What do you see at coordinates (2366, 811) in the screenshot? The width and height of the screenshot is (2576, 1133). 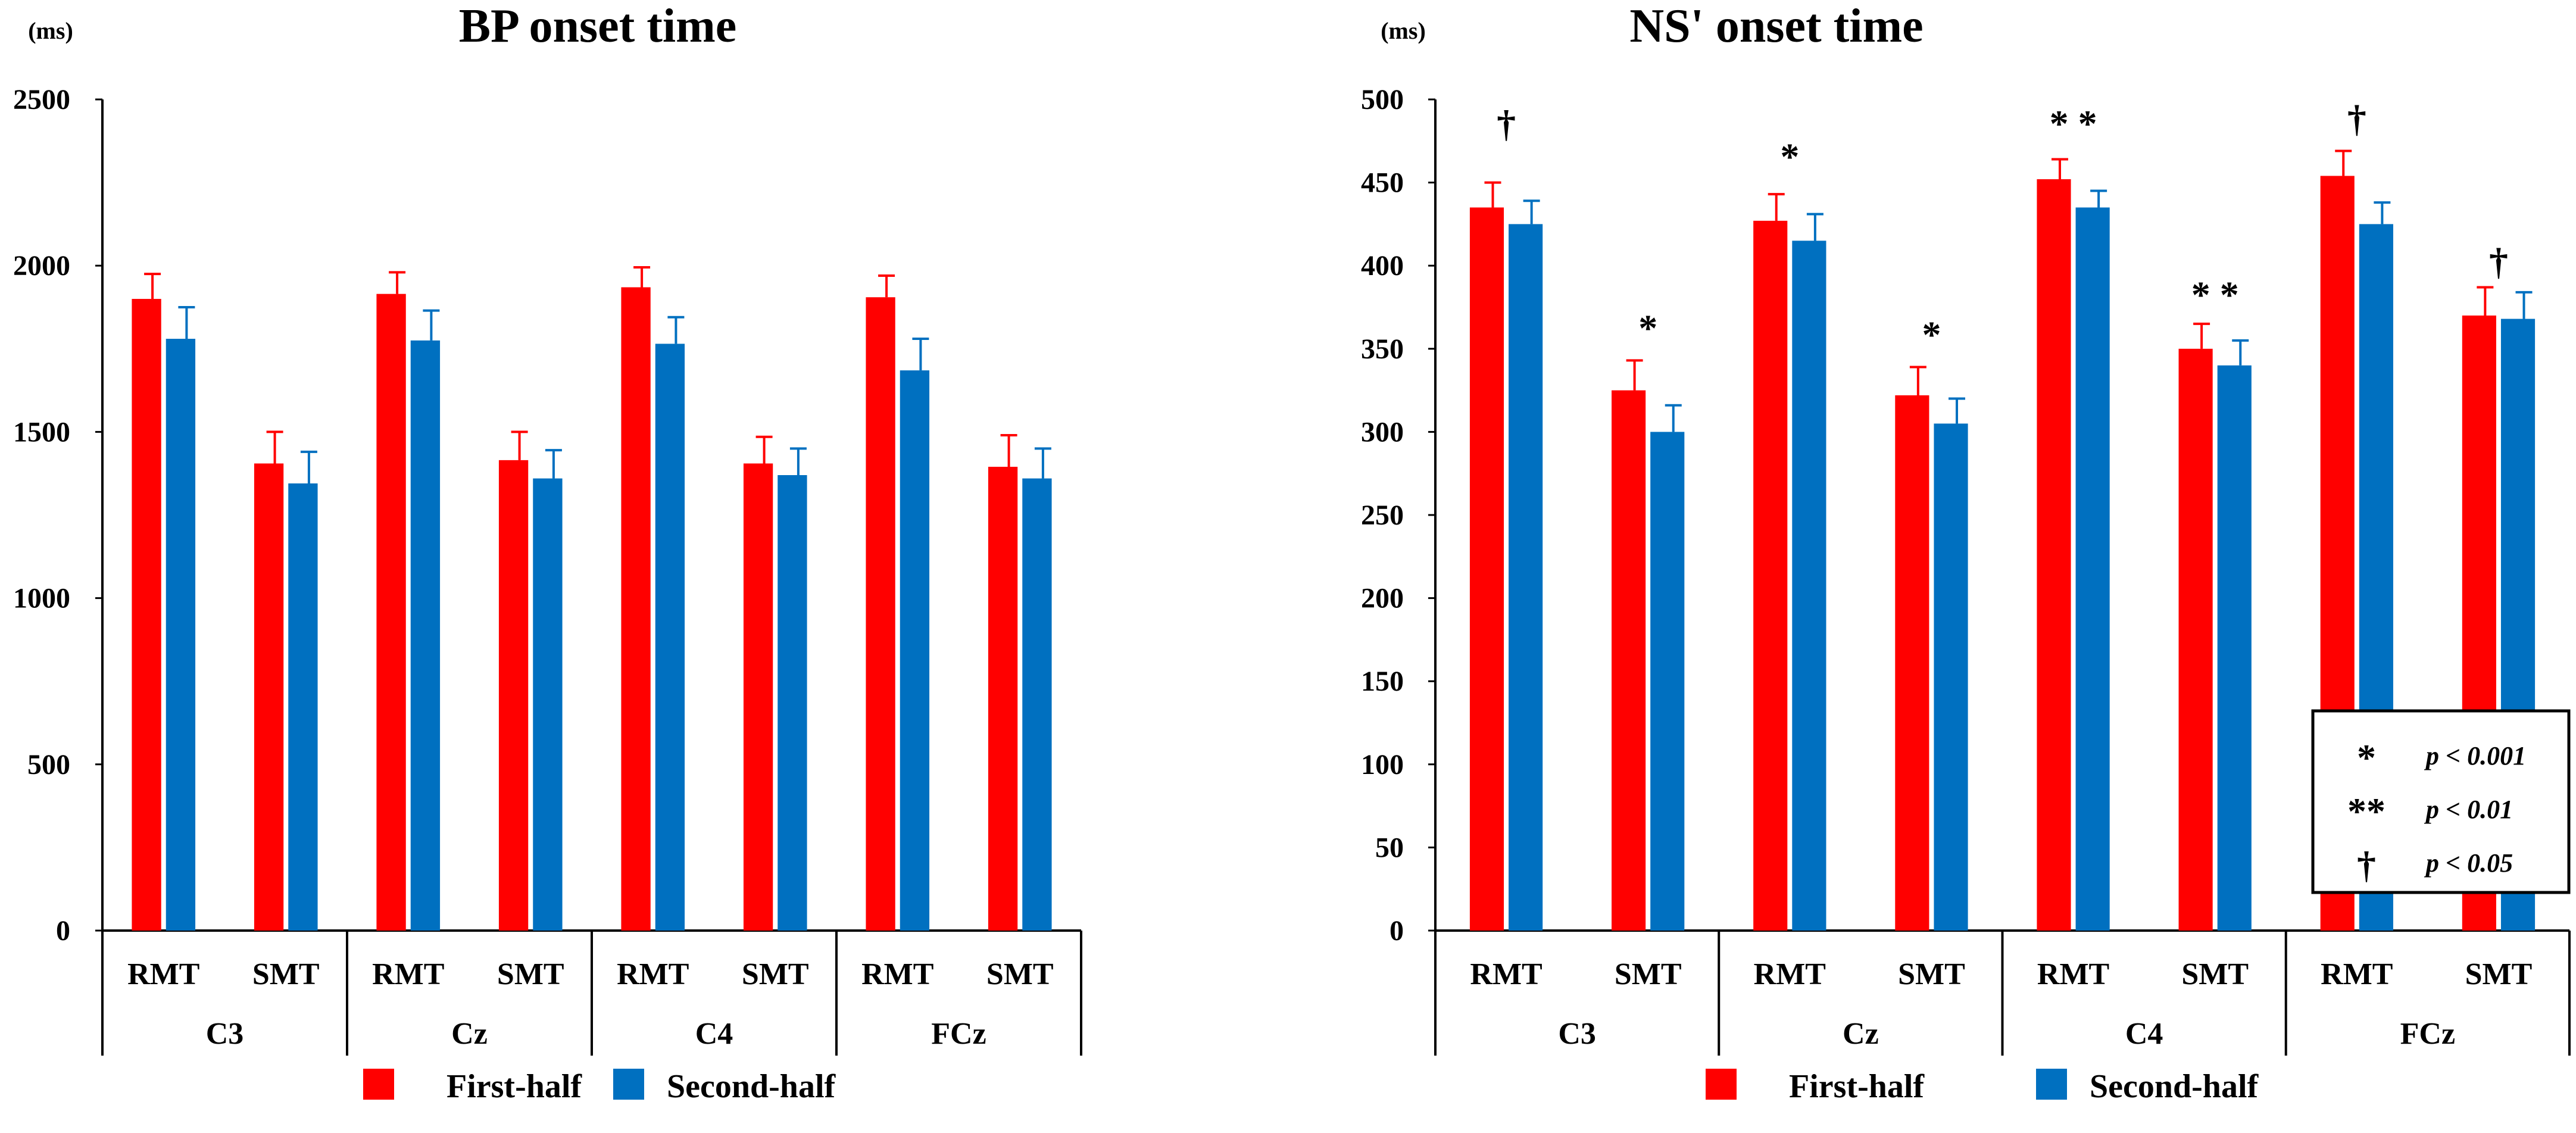 I see `key-symbol: **` at bounding box center [2366, 811].